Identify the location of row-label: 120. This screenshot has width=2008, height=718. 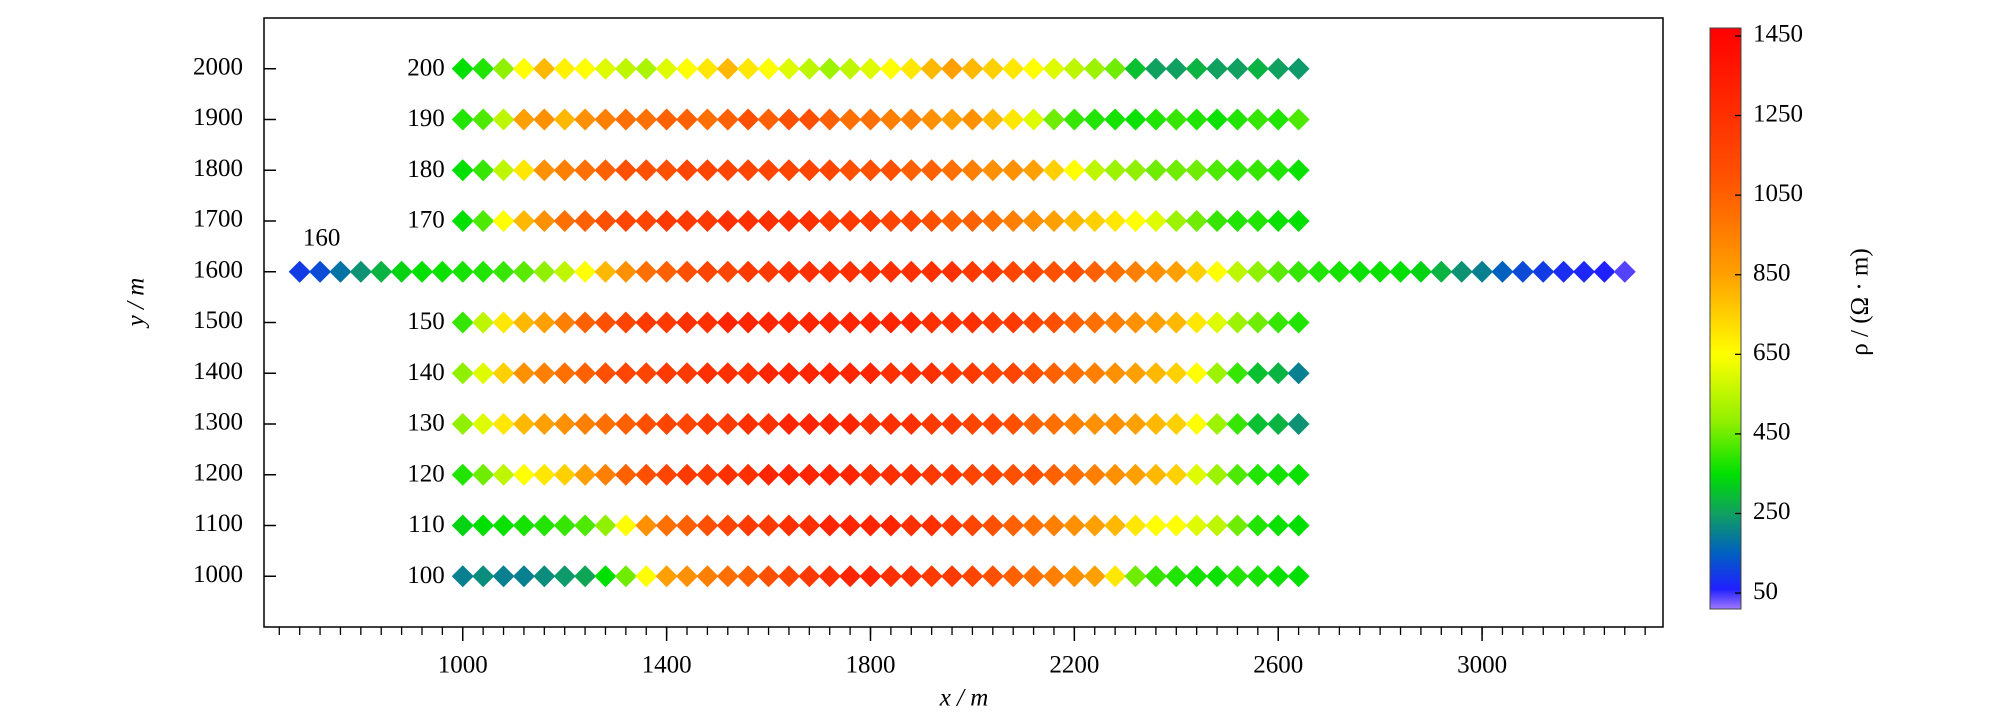
(426, 473).